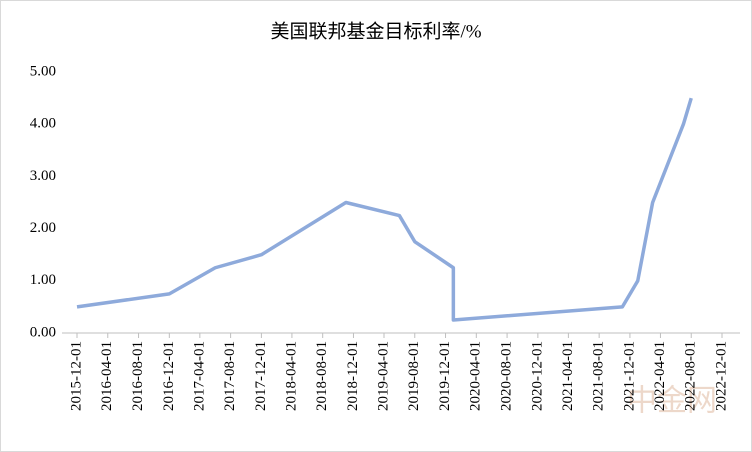 This screenshot has height=452, width=752. I want to click on y-tick-label: 4.00, so click(43, 124).